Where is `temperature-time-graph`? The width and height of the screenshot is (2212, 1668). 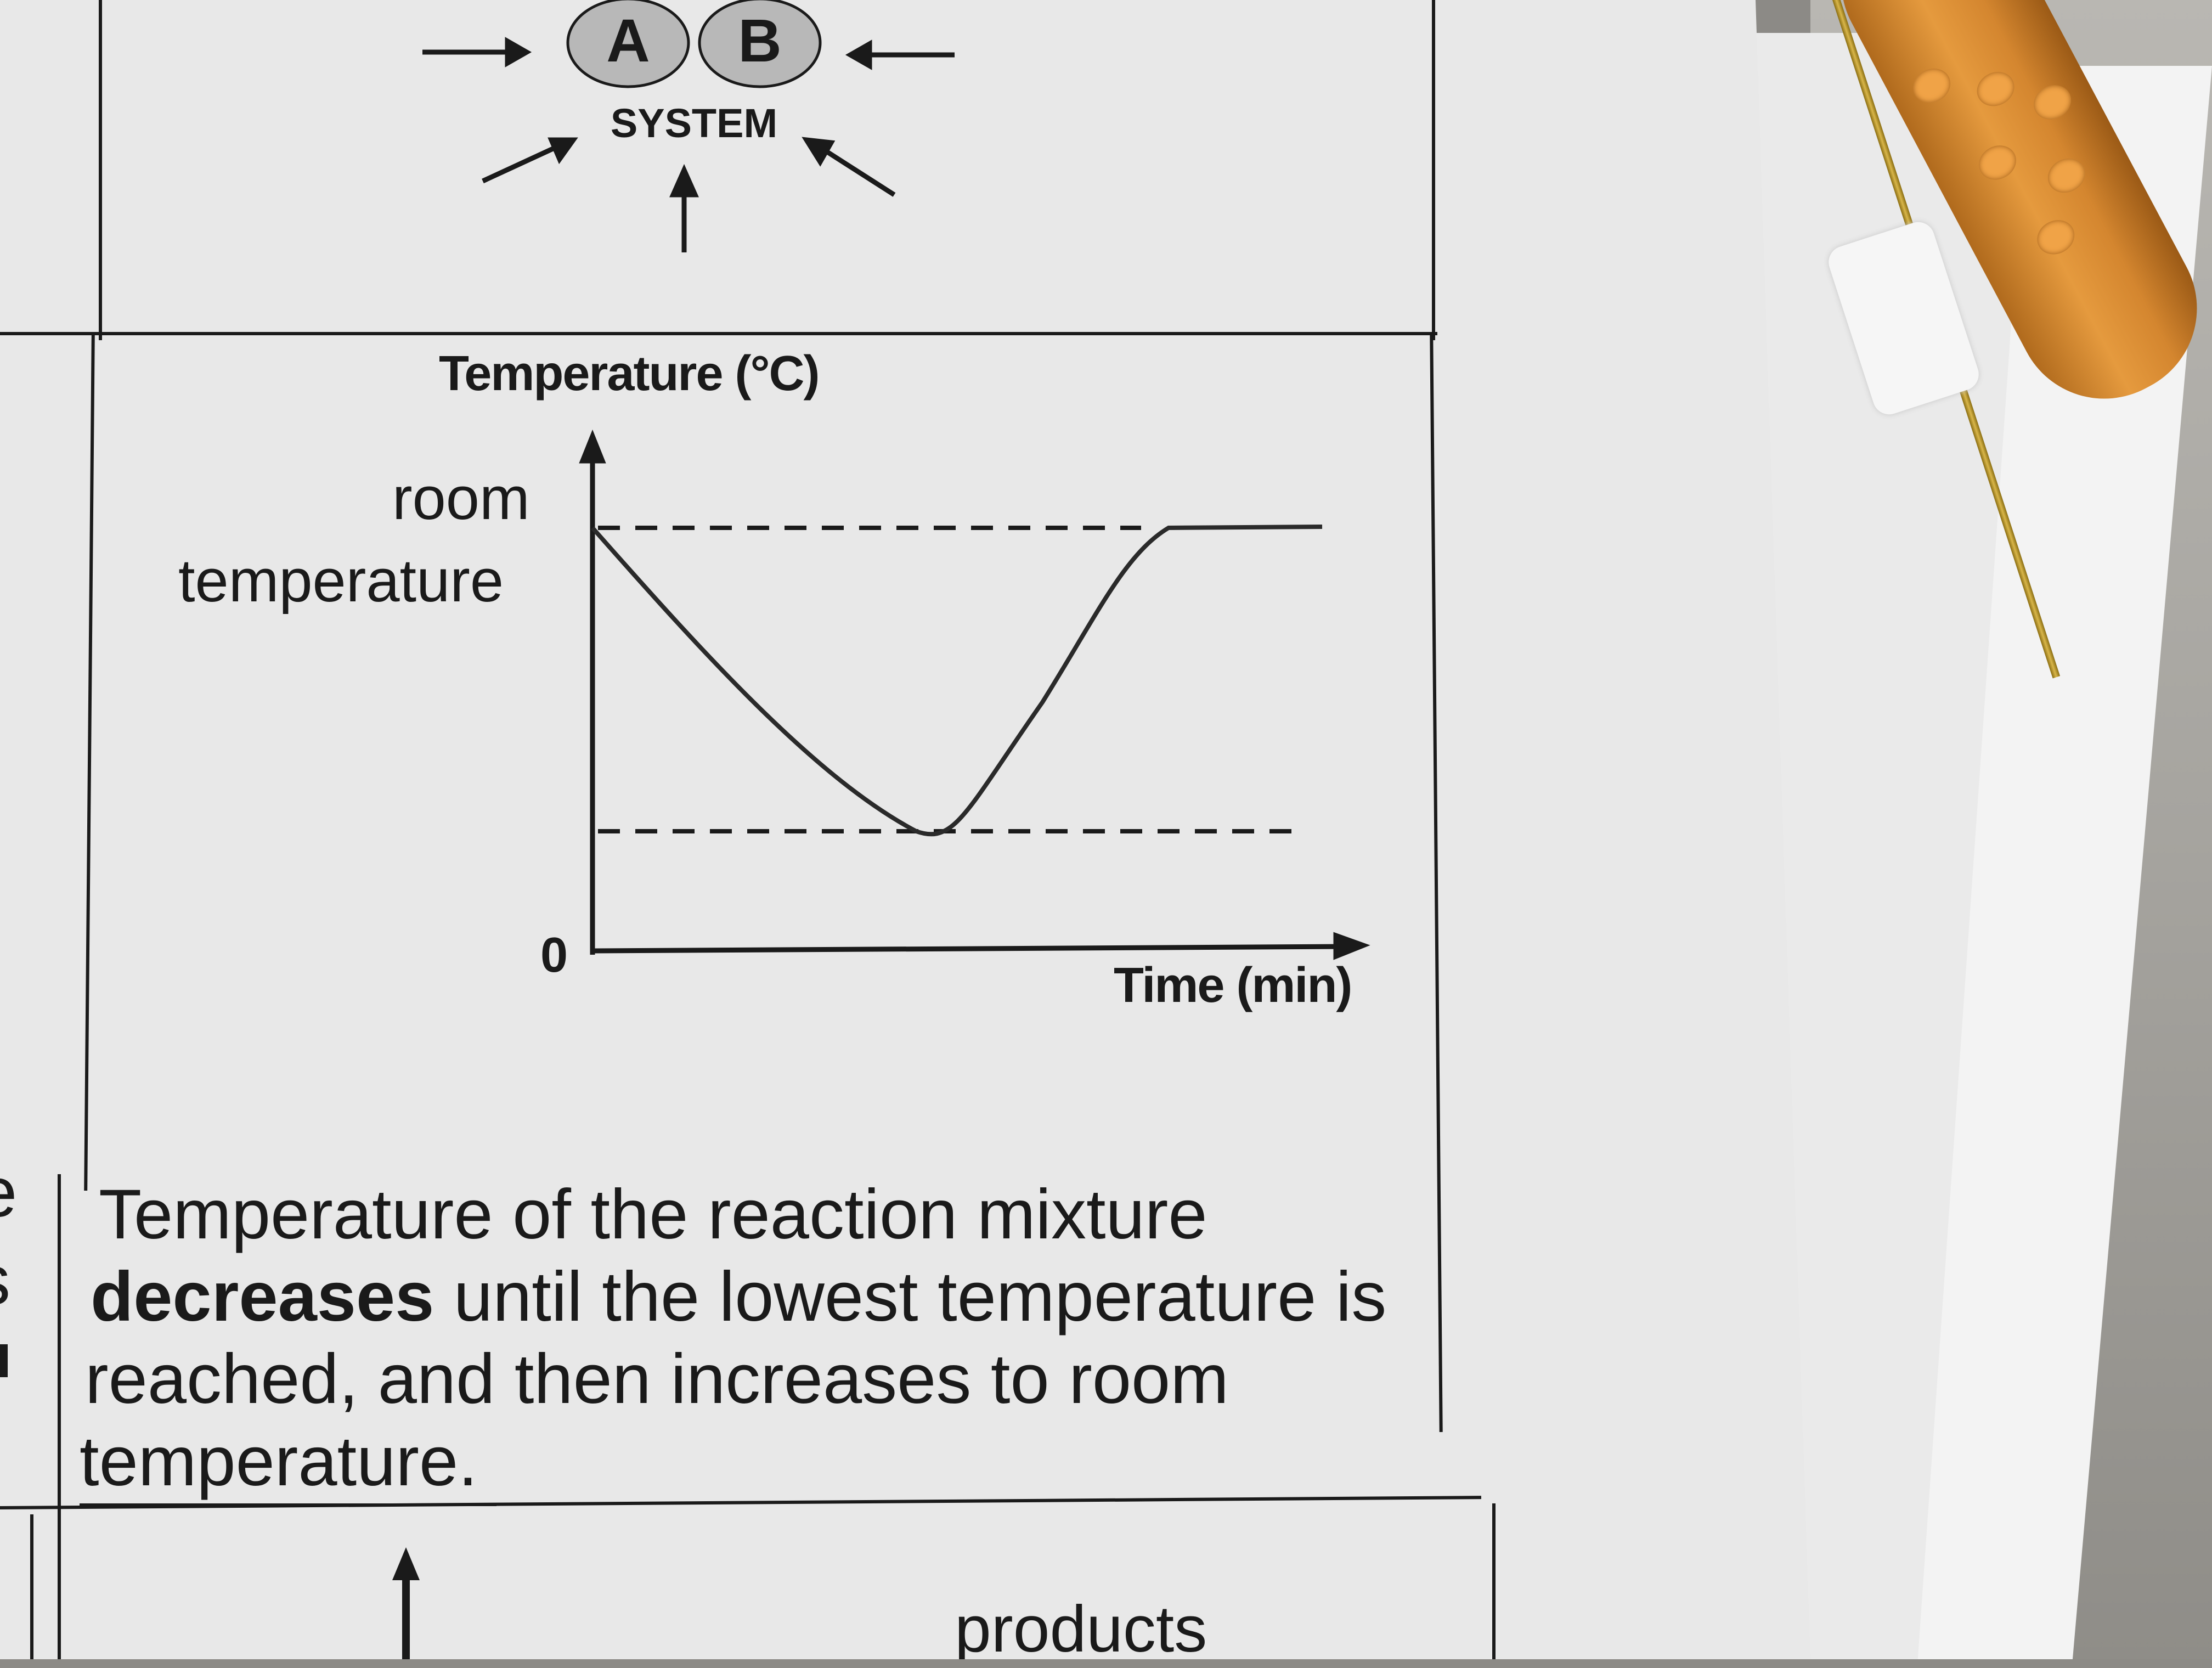
temperature-time-graph is located at coordinates (974, 694).